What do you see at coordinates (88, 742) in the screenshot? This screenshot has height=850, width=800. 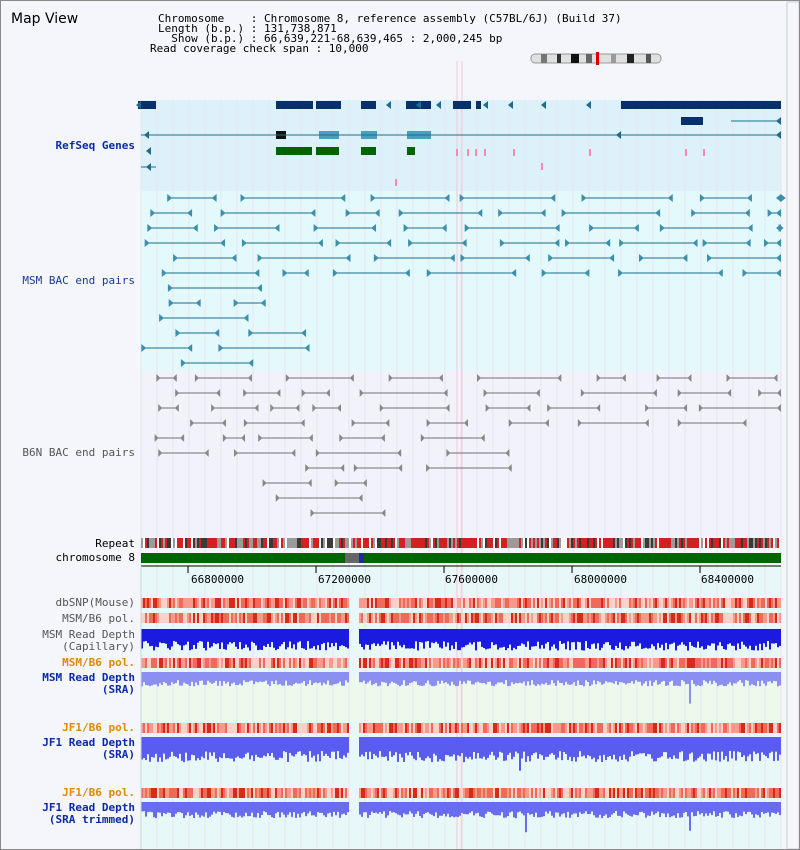 I see `track-label-jf1-depth-sra: JF1 Read Depth` at bounding box center [88, 742].